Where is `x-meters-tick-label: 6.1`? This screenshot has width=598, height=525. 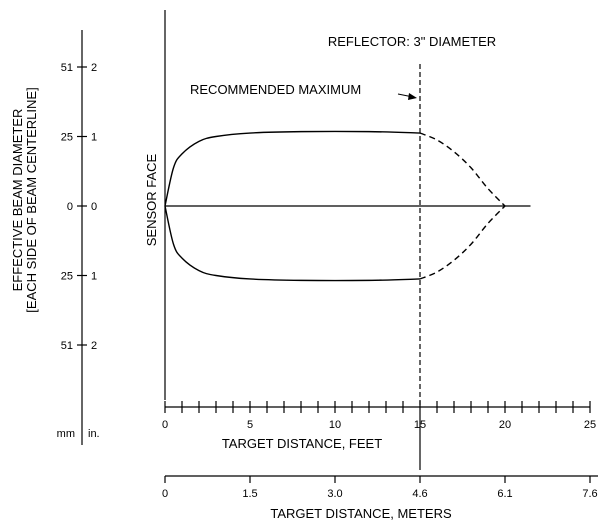
x-meters-tick-label: 6.1 is located at coordinates (504, 494).